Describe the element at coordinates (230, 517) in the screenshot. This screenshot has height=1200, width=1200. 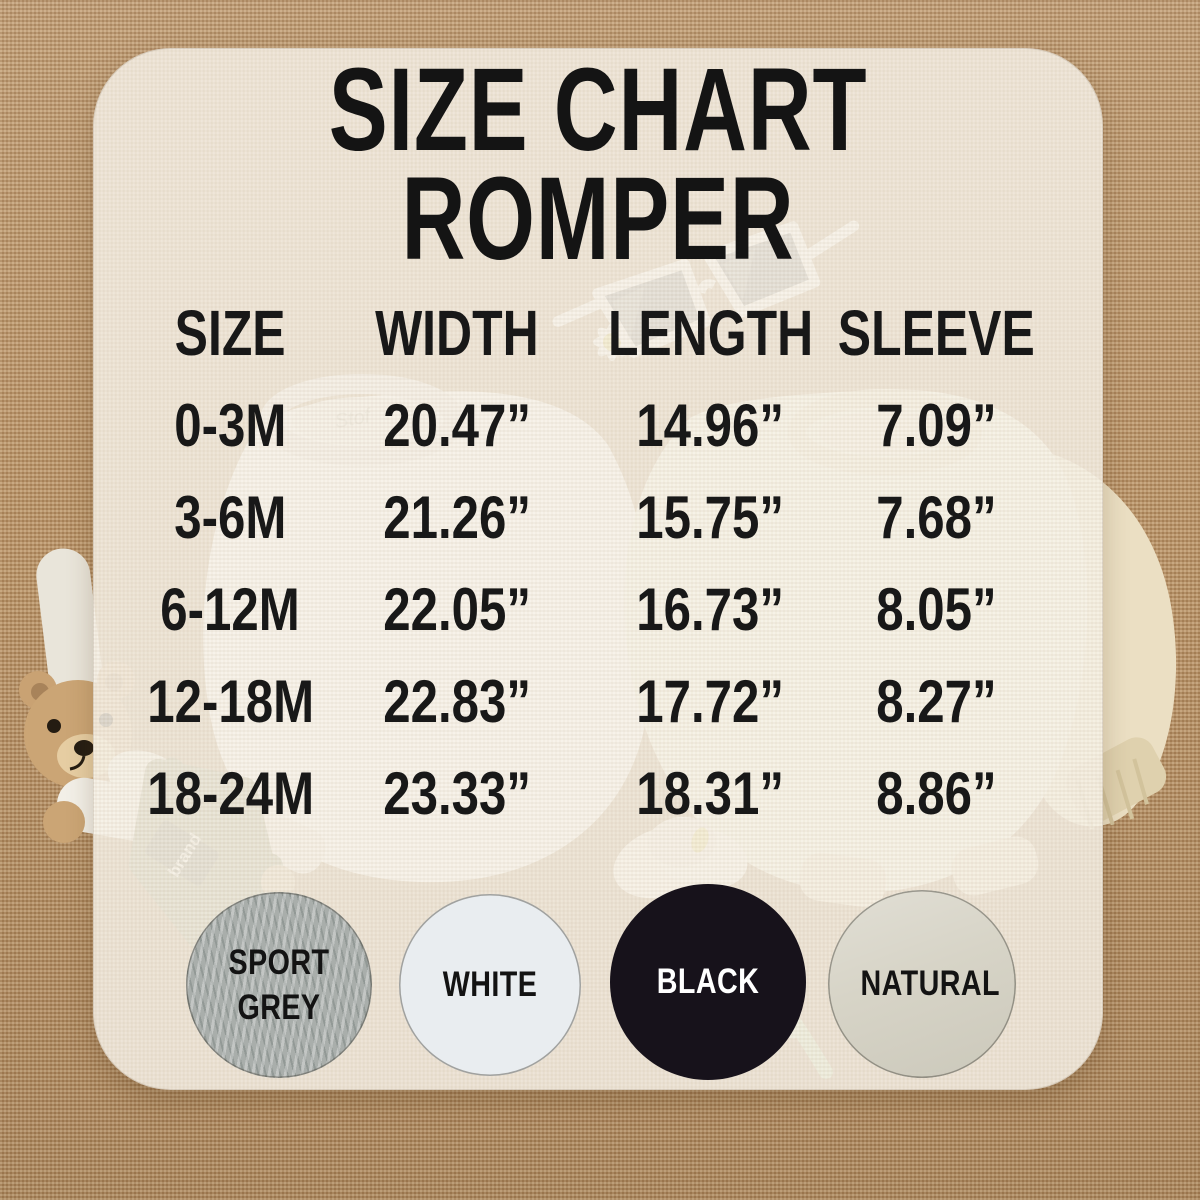
I see `row-1-size: 3-6M` at that location.